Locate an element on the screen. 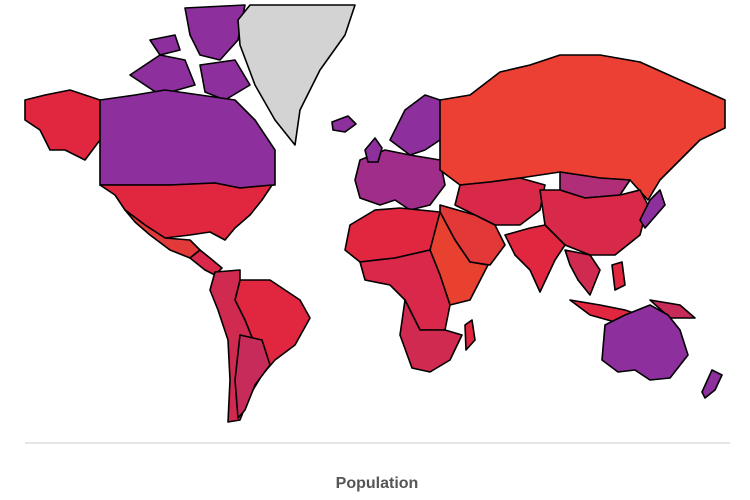  argentina is located at coordinates (252, 376).